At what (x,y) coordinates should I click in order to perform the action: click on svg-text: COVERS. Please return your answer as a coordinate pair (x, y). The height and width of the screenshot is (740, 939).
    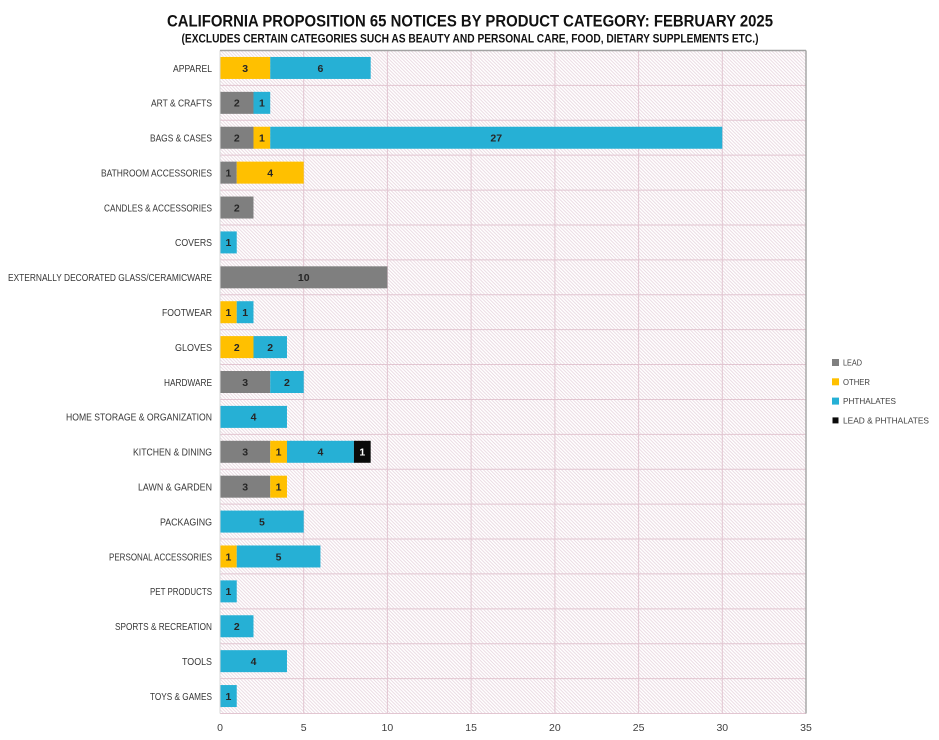
    Looking at the image, I should click on (193, 243).